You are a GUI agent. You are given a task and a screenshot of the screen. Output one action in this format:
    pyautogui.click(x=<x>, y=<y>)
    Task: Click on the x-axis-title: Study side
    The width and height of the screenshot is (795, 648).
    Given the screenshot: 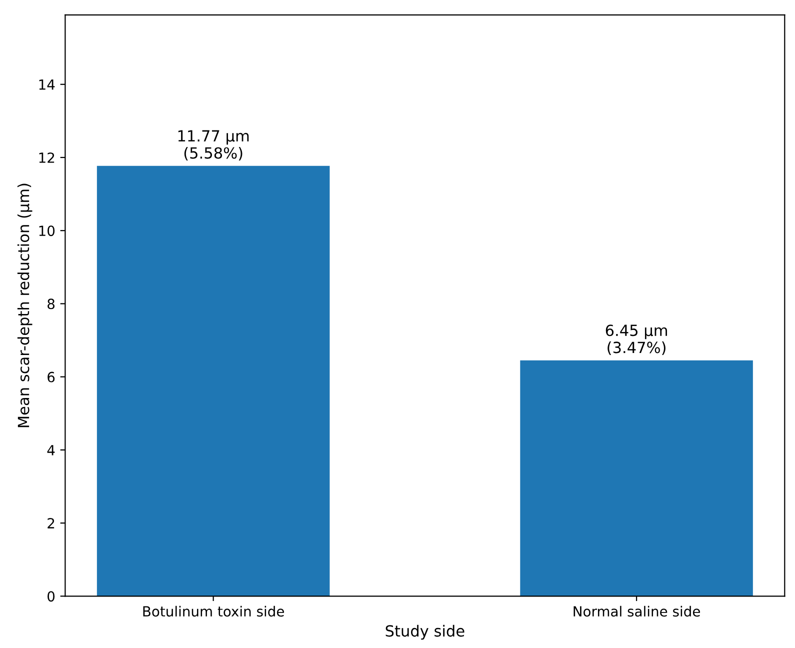 What is the action you would take?
    pyautogui.click(x=425, y=632)
    